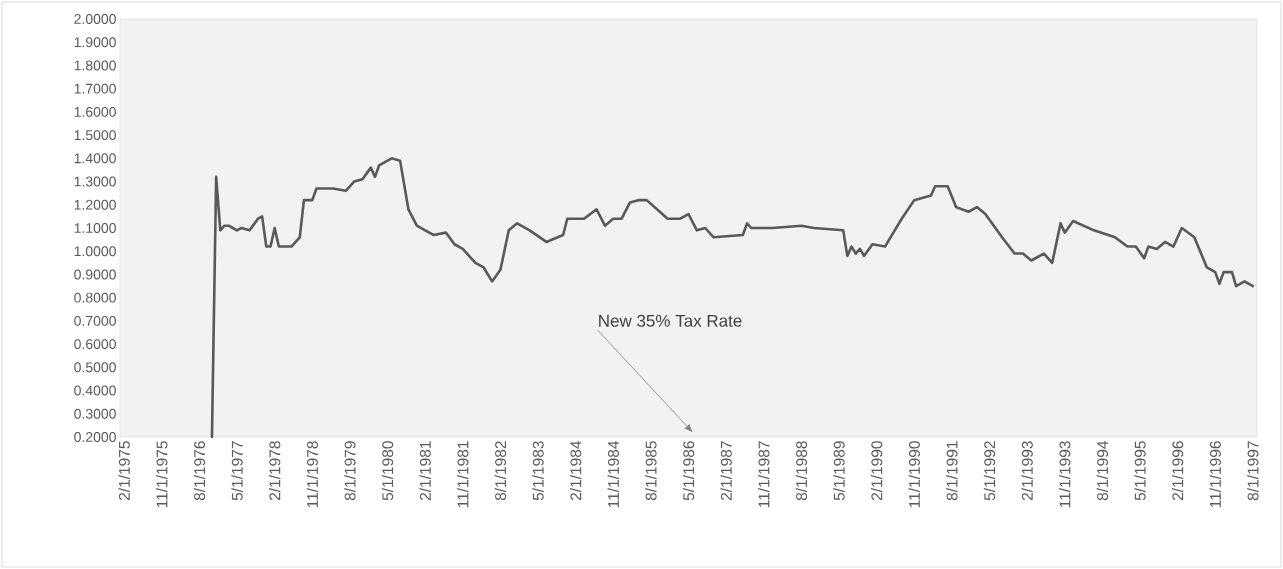 The width and height of the screenshot is (1283, 569). Describe the element at coordinates (95, 413) in the screenshot. I see `y-tick-label: 0.3000` at that location.